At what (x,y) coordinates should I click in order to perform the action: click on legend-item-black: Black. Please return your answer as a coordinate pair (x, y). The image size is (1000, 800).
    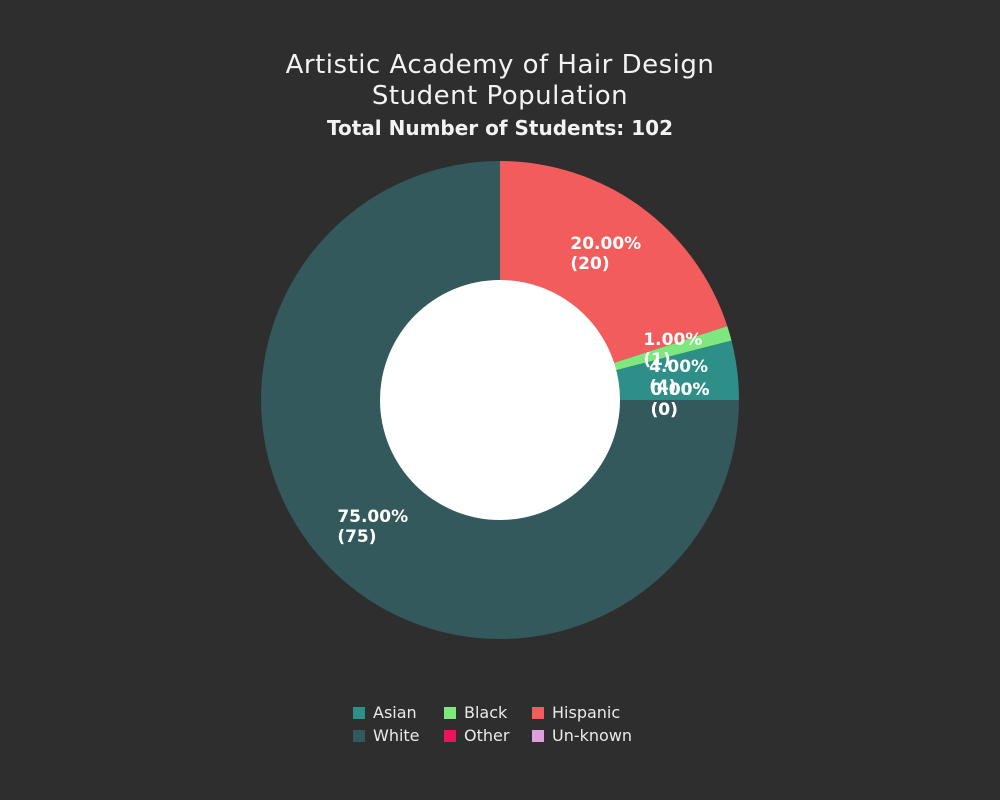
    Looking at the image, I should click on (488, 712).